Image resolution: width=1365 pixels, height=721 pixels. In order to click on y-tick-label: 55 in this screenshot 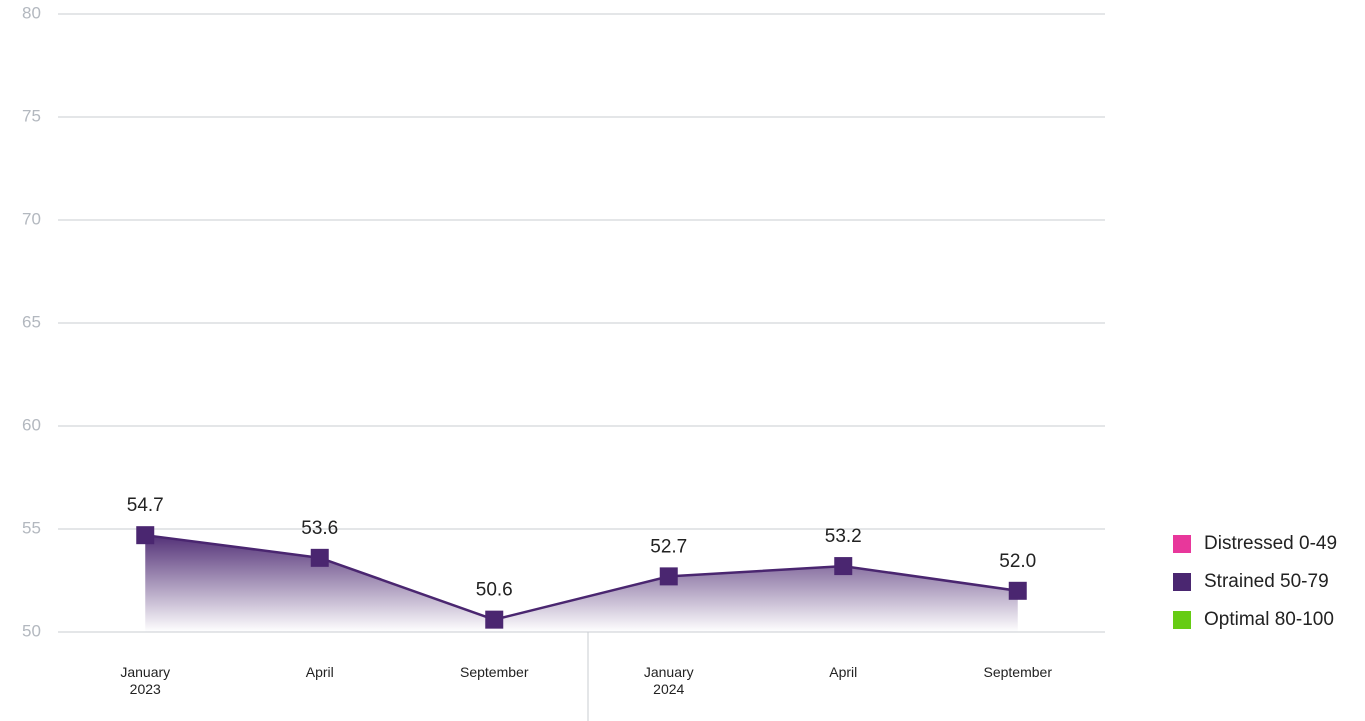, I will do `click(31, 527)`.